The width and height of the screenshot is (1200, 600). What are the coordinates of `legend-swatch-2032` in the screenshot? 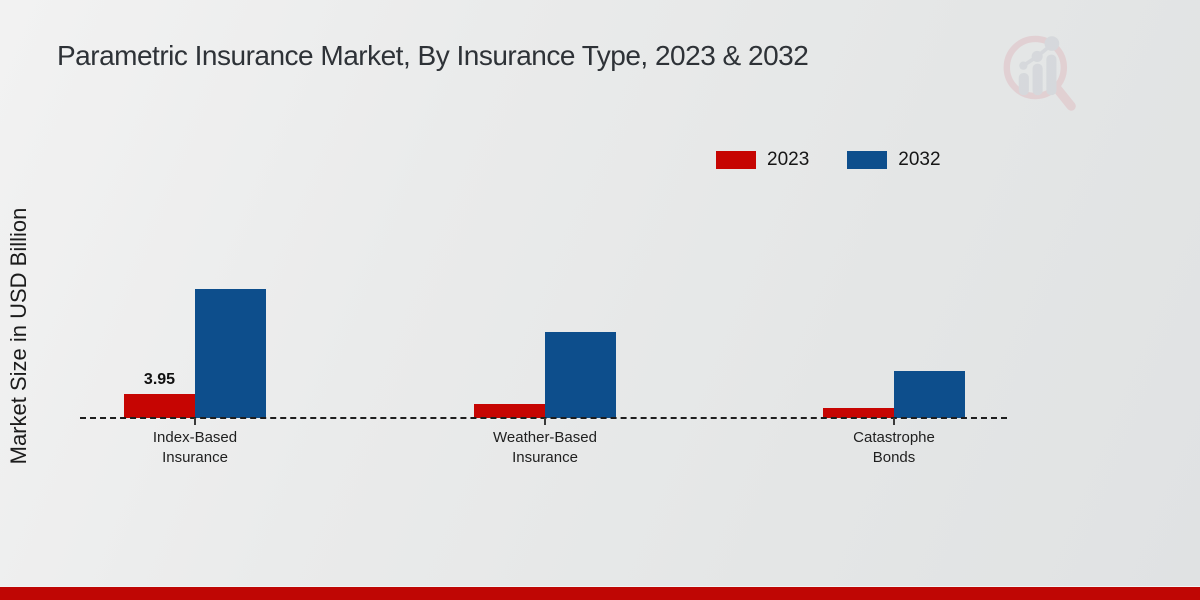 It's located at (867, 160).